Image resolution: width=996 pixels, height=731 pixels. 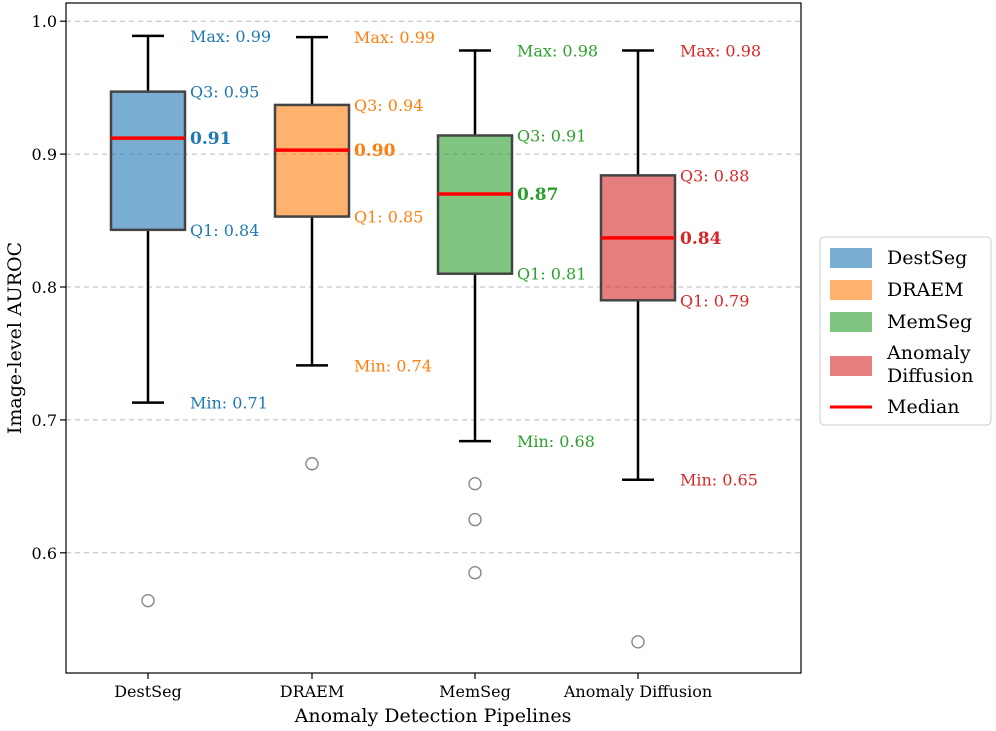 I want to click on legend-label: DRAEM, so click(x=925, y=290).